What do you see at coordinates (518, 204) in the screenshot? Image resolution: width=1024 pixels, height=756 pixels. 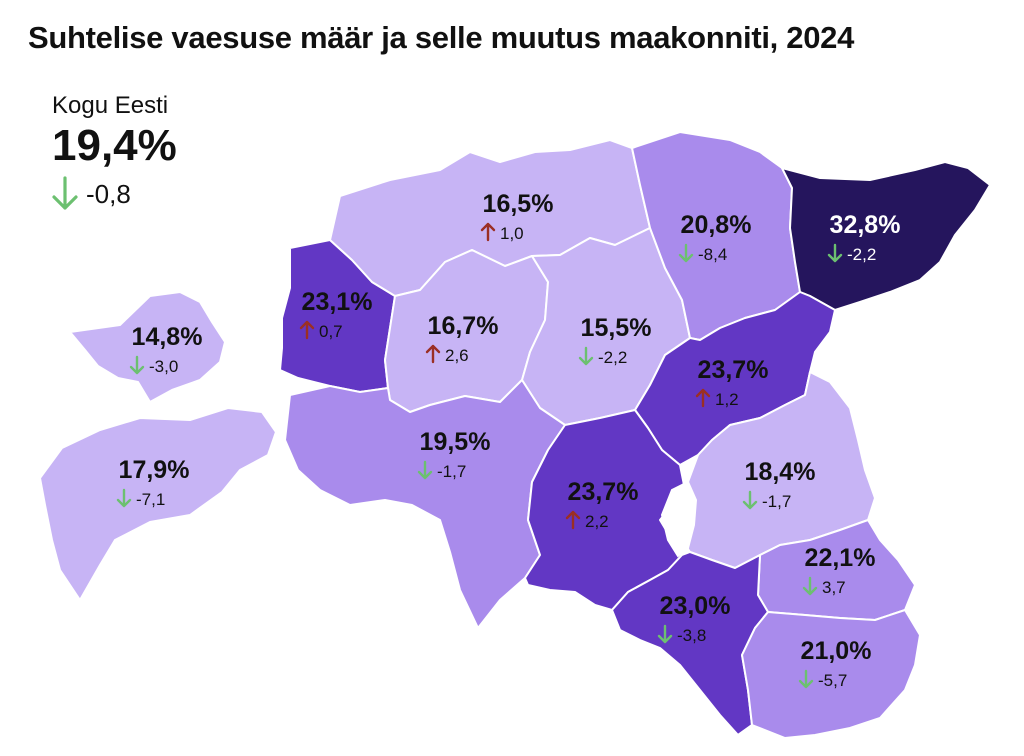 I see `rate-harju: 16,5%` at bounding box center [518, 204].